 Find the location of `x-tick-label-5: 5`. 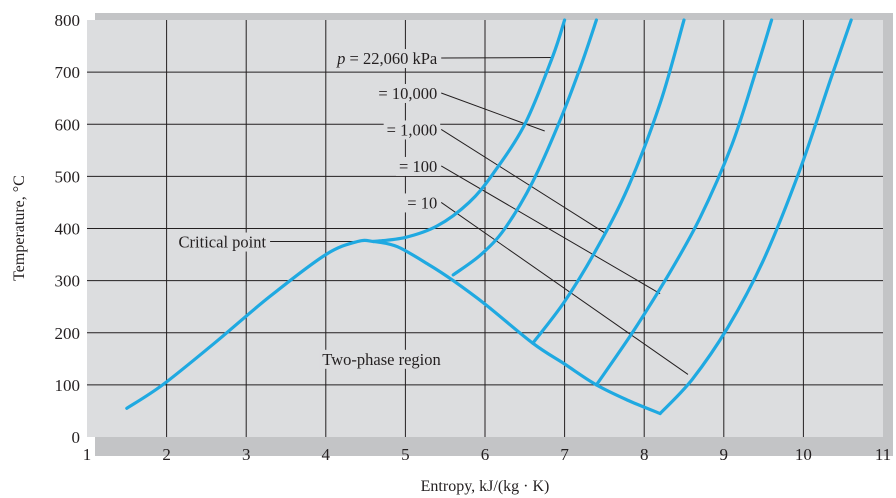

x-tick-label-5: 5 is located at coordinates (405, 454).